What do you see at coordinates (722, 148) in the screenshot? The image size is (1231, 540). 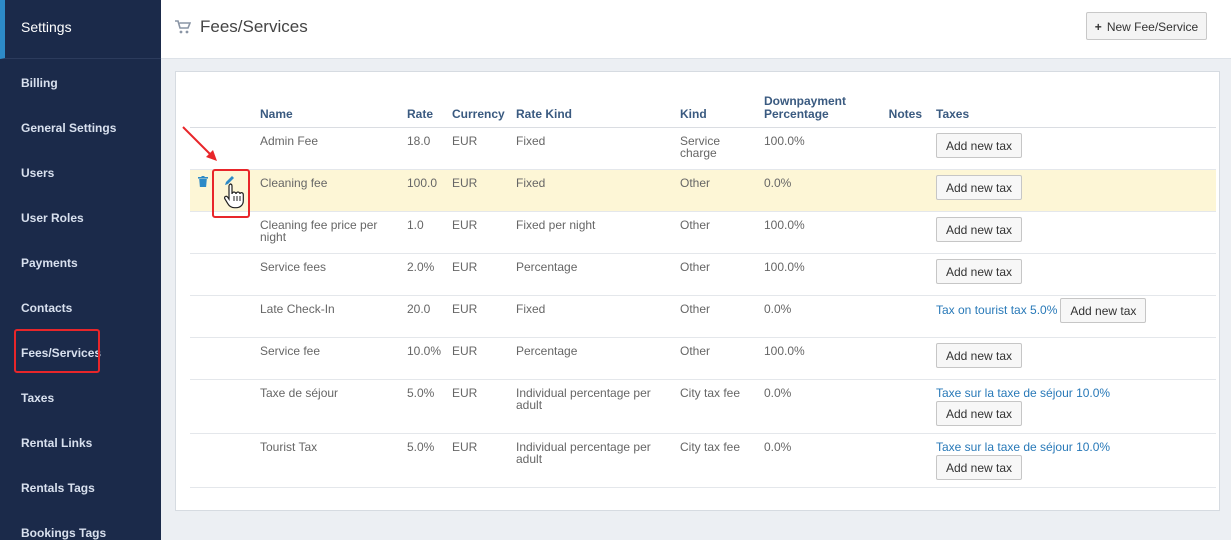 I see `cell-kind: Service charge` at bounding box center [722, 148].